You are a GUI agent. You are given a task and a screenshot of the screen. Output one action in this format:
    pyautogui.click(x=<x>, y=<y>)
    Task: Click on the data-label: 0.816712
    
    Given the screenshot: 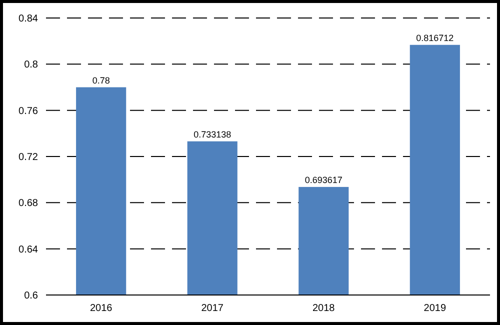 What is the action you would take?
    pyautogui.click(x=435, y=37)
    